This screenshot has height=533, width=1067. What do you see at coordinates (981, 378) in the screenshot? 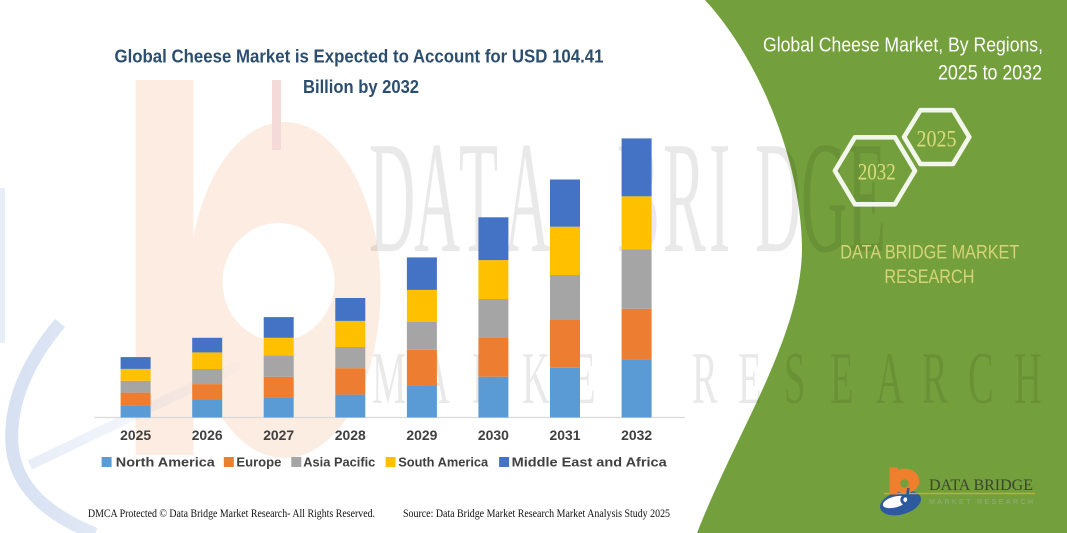
I see `svg-text: C` at bounding box center [981, 378].